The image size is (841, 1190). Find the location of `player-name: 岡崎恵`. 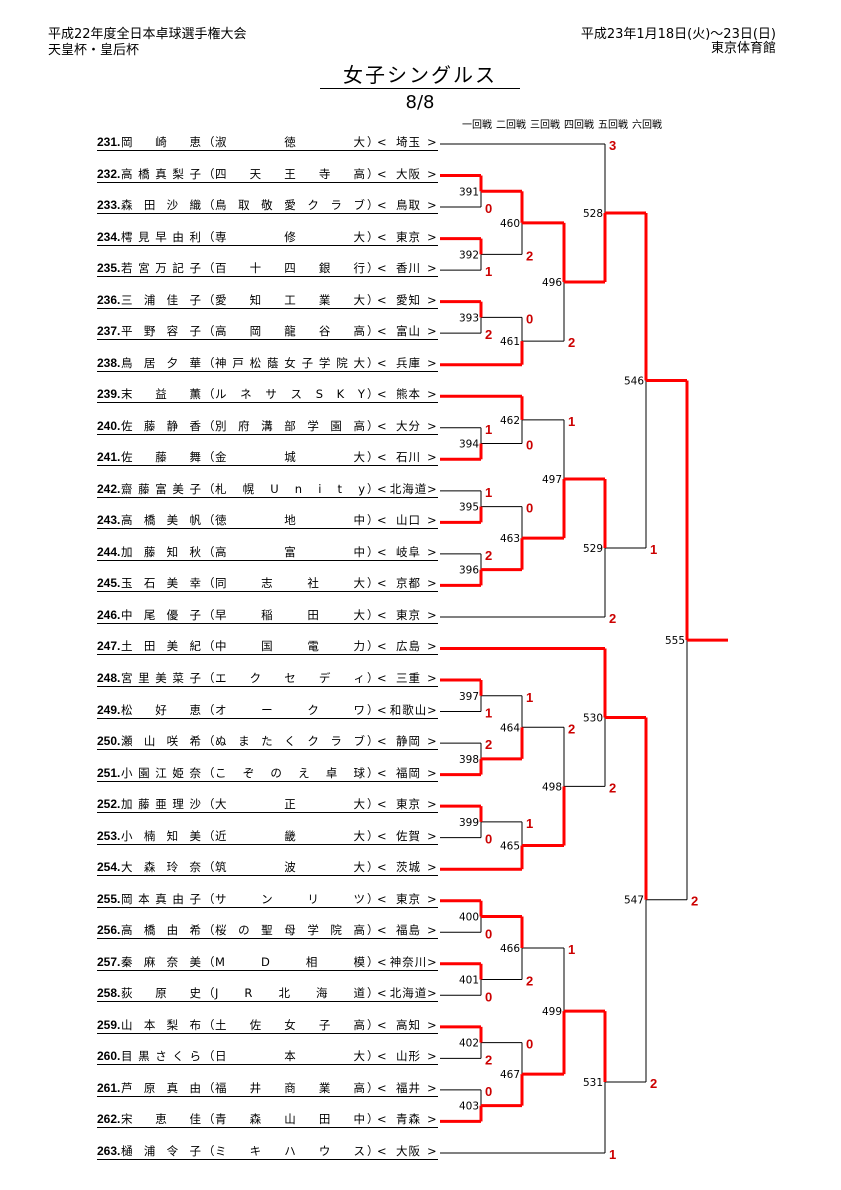

player-name: 岡崎恵 is located at coordinates (161, 142).